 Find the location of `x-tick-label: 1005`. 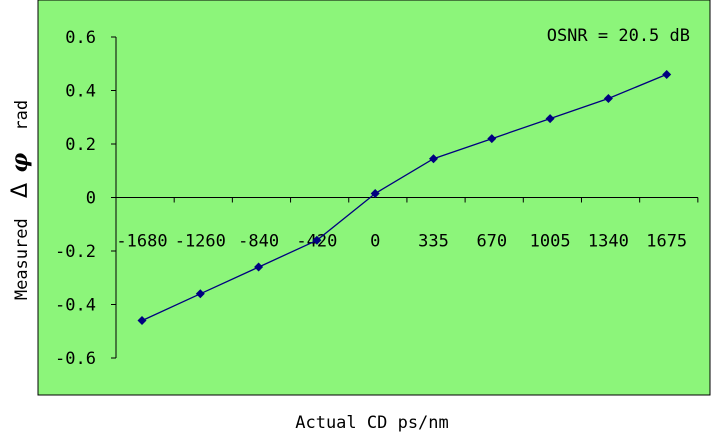

x-tick-label: 1005 is located at coordinates (550, 242).